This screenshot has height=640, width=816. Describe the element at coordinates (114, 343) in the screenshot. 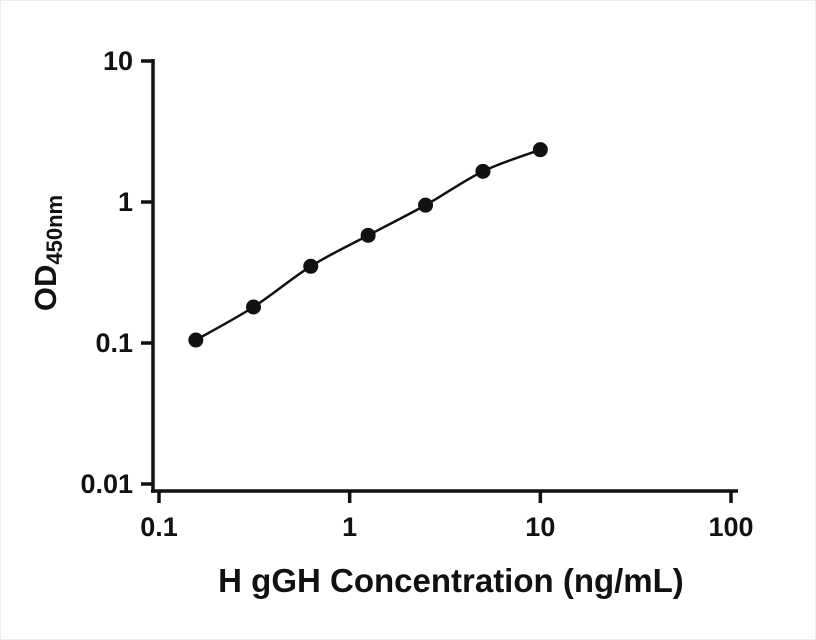

I see `y-tick-label: 0.1` at that location.